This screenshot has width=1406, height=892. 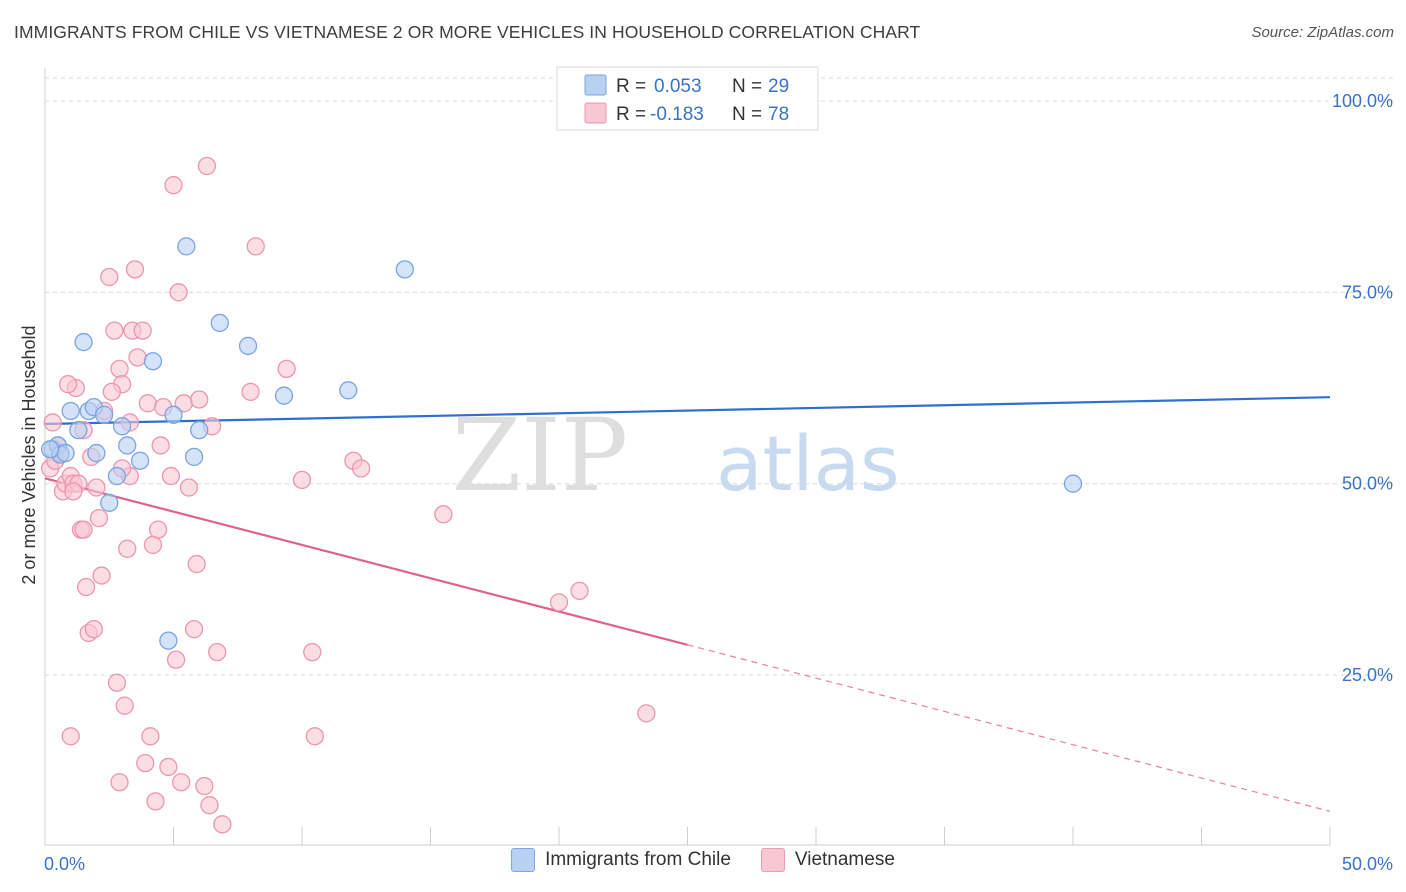 I want to click on legend-n-value-1: 29, so click(x=778, y=86).